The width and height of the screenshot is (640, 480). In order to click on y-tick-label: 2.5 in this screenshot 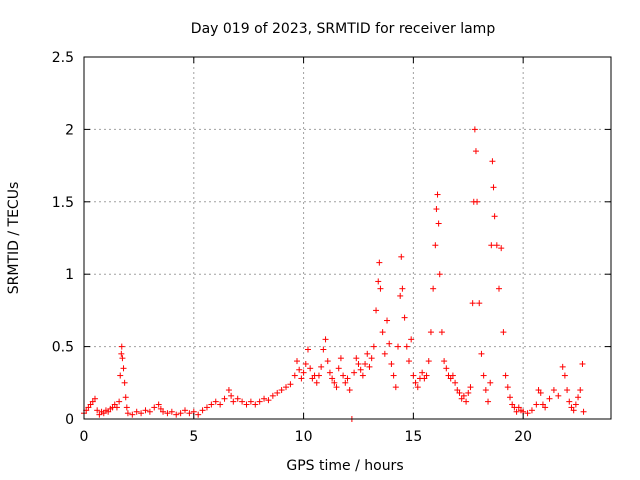, I will do `click(63, 58)`.